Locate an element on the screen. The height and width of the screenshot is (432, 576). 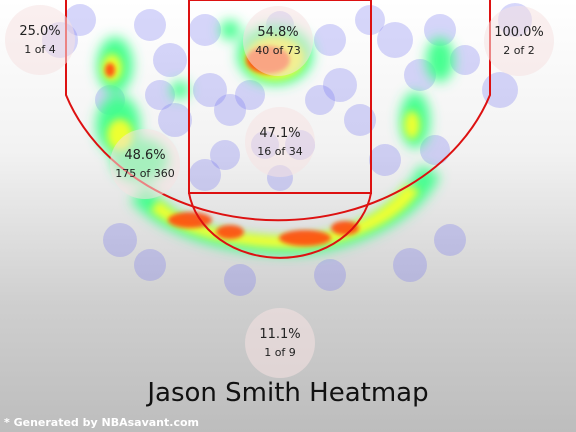
zone-percentage: 25.0% is located at coordinates (40, 31).